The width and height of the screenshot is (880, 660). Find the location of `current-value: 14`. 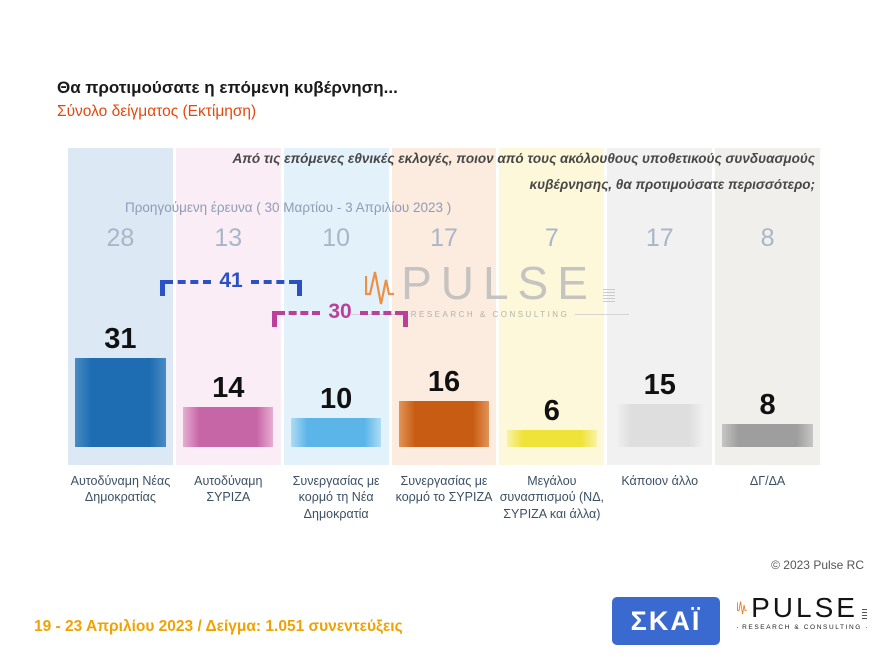

current-value: 14 is located at coordinates (228, 387).